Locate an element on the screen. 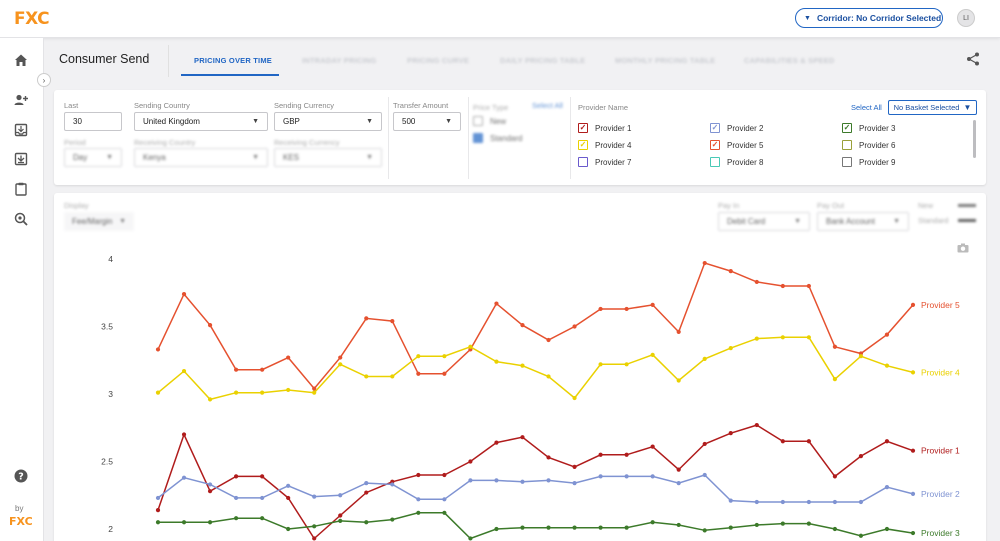 This screenshot has height=541, width=1000. price-type-standard-option: Standard is located at coordinates (497, 138).